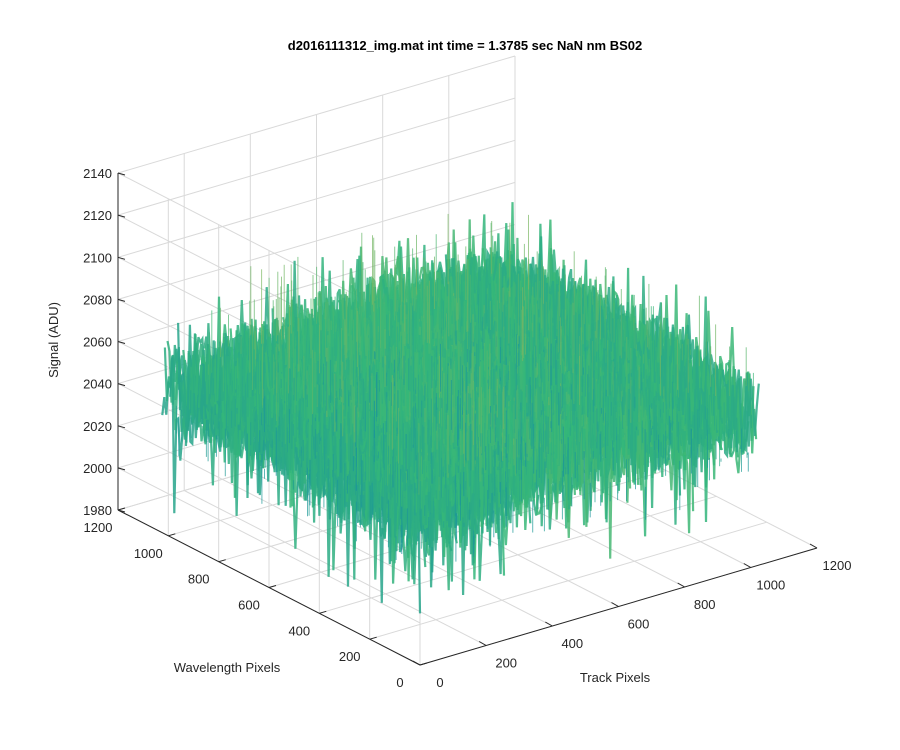 The height and width of the screenshot is (750, 900). Describe the element at coordinates (506, 663) in the screenshot. I see `x-tick-label: 200` at that location.